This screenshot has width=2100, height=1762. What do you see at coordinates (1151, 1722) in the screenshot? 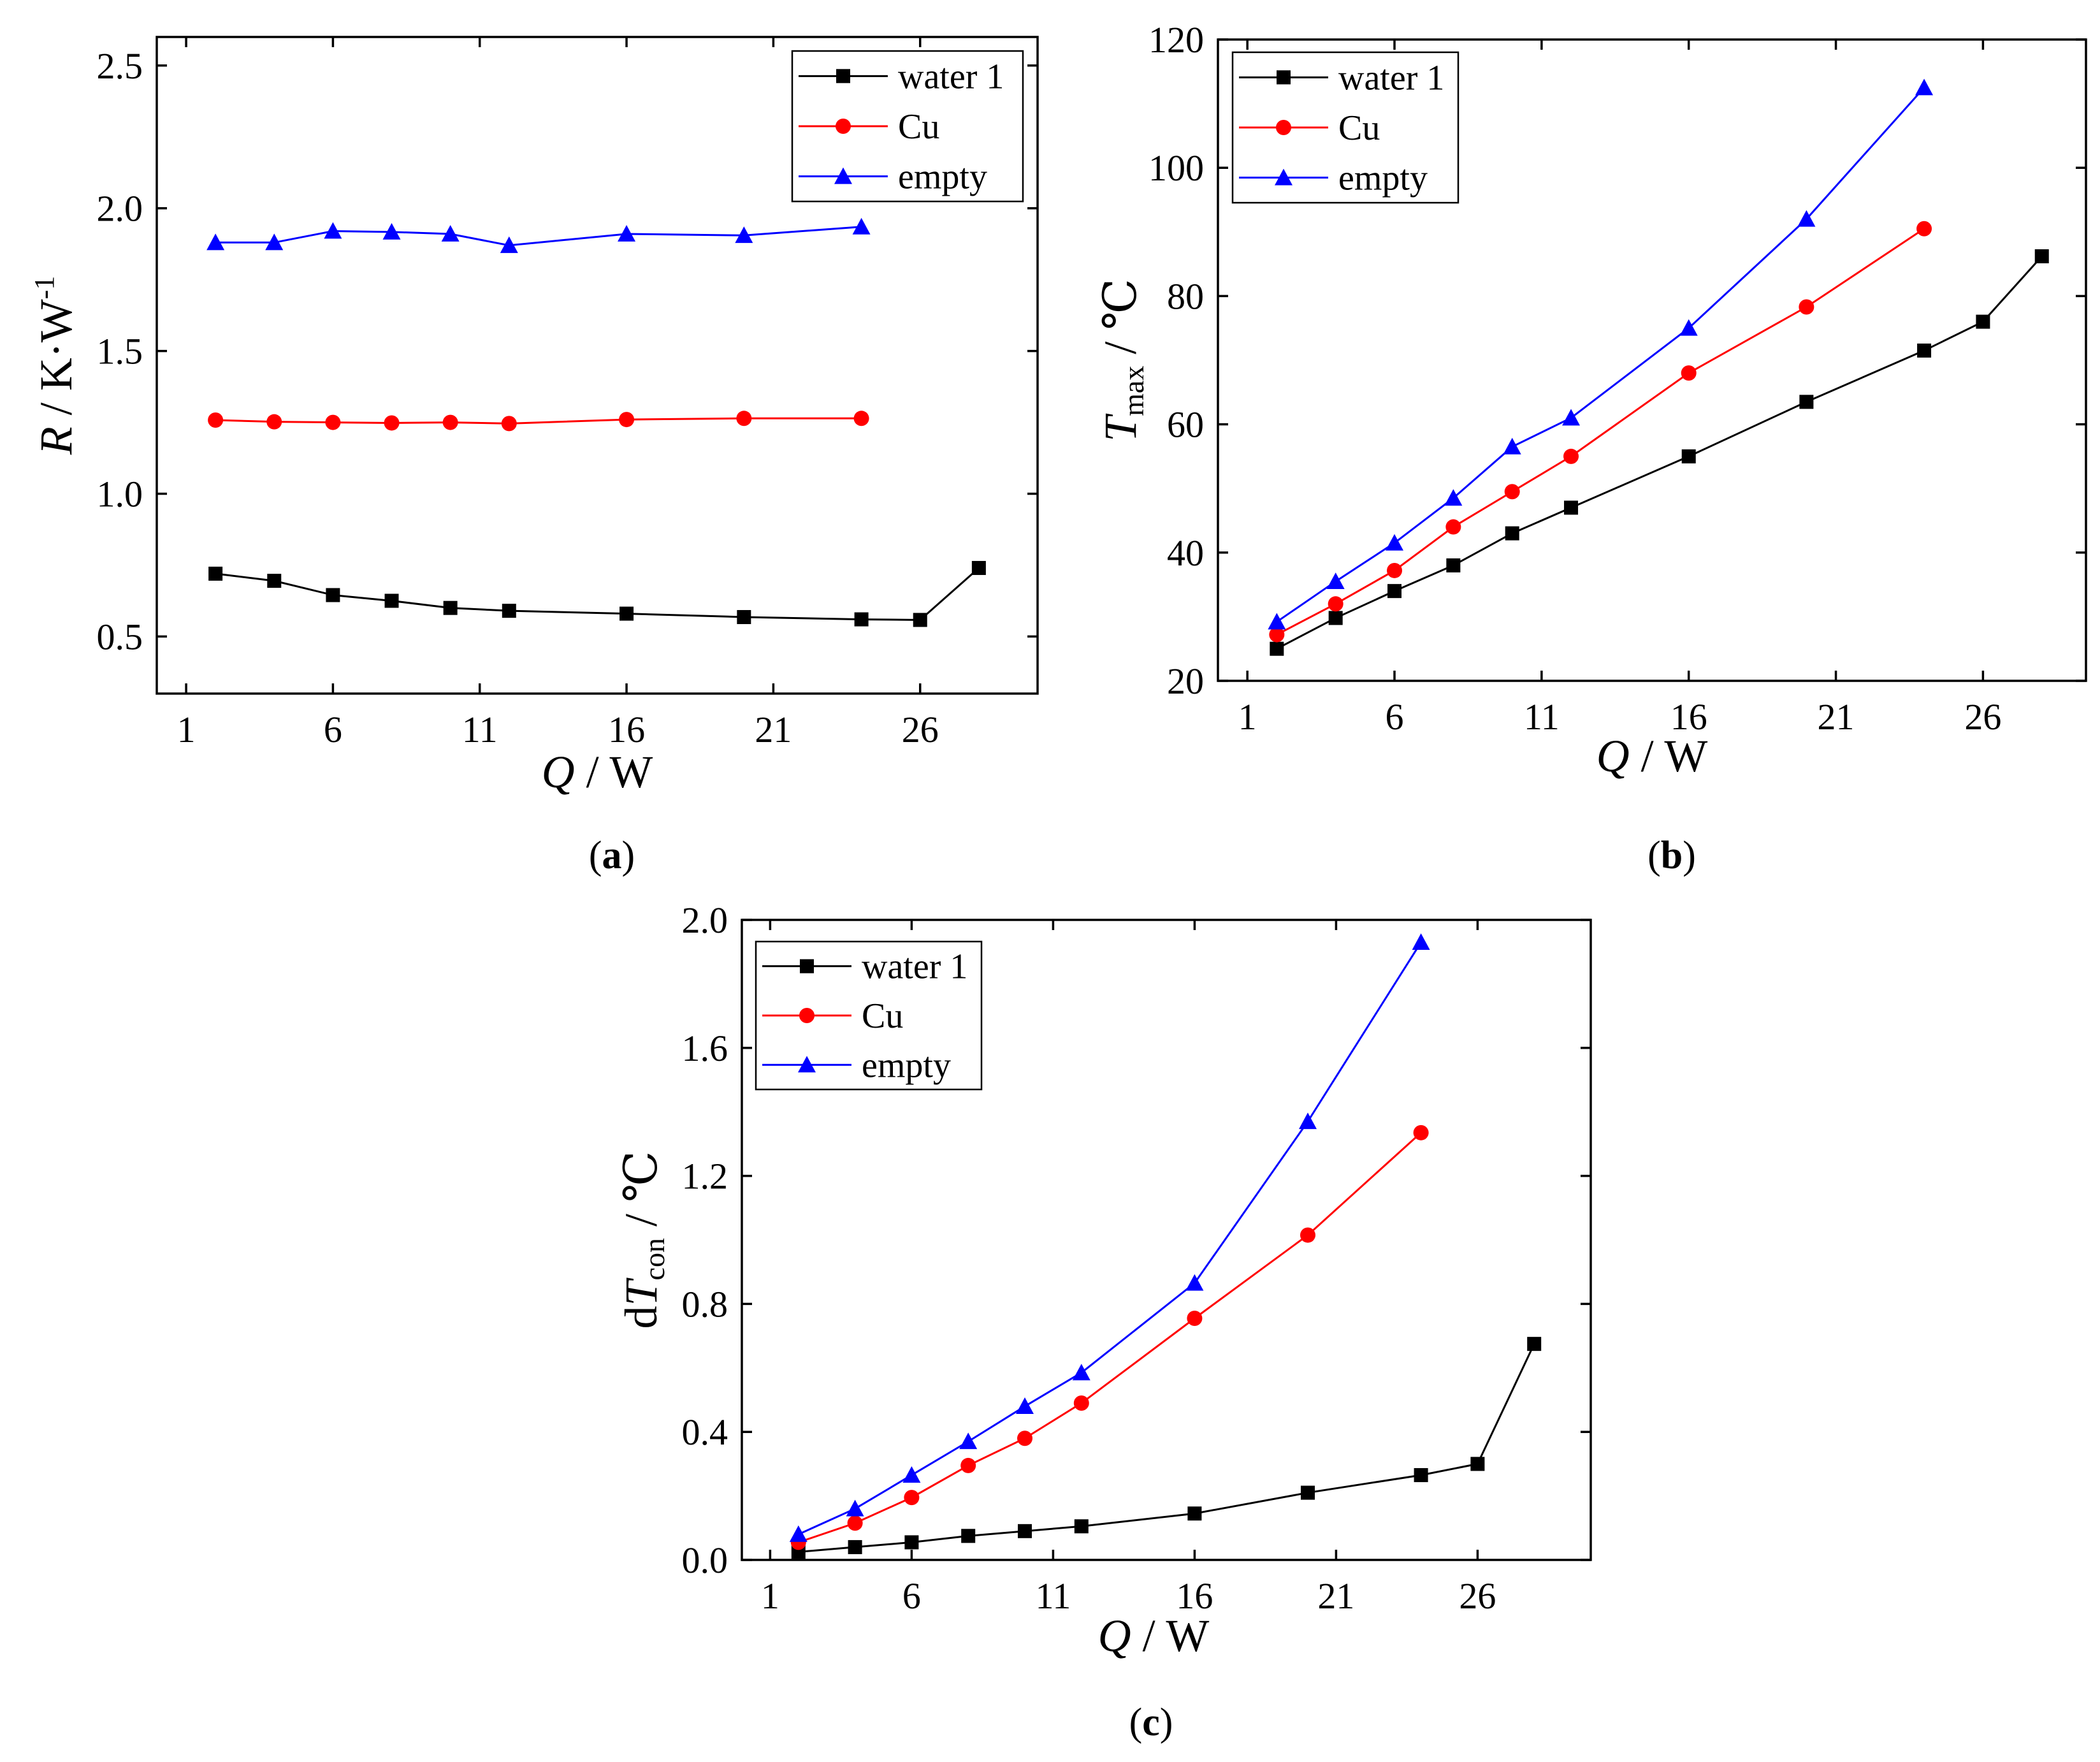
I see `panel-label-c: (c)` at bounding box center [1151, 1722].